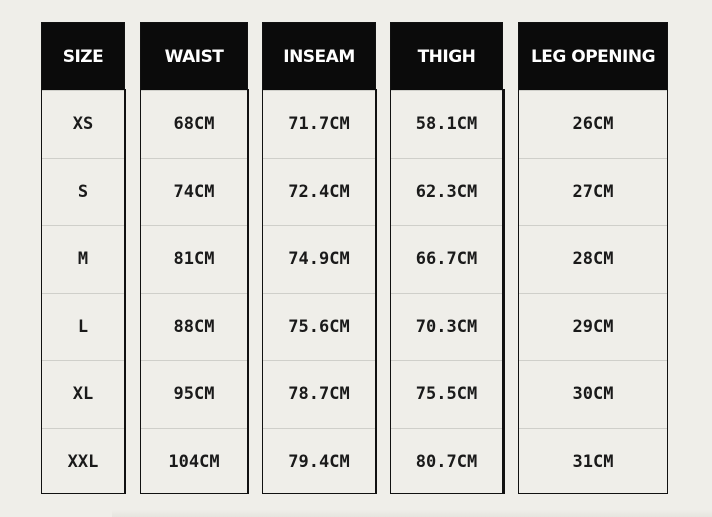  What do you see at coordinates (446, 56) in the screenshot?
I see `header-thigh: THIGH` at bounding box center [446, 56].